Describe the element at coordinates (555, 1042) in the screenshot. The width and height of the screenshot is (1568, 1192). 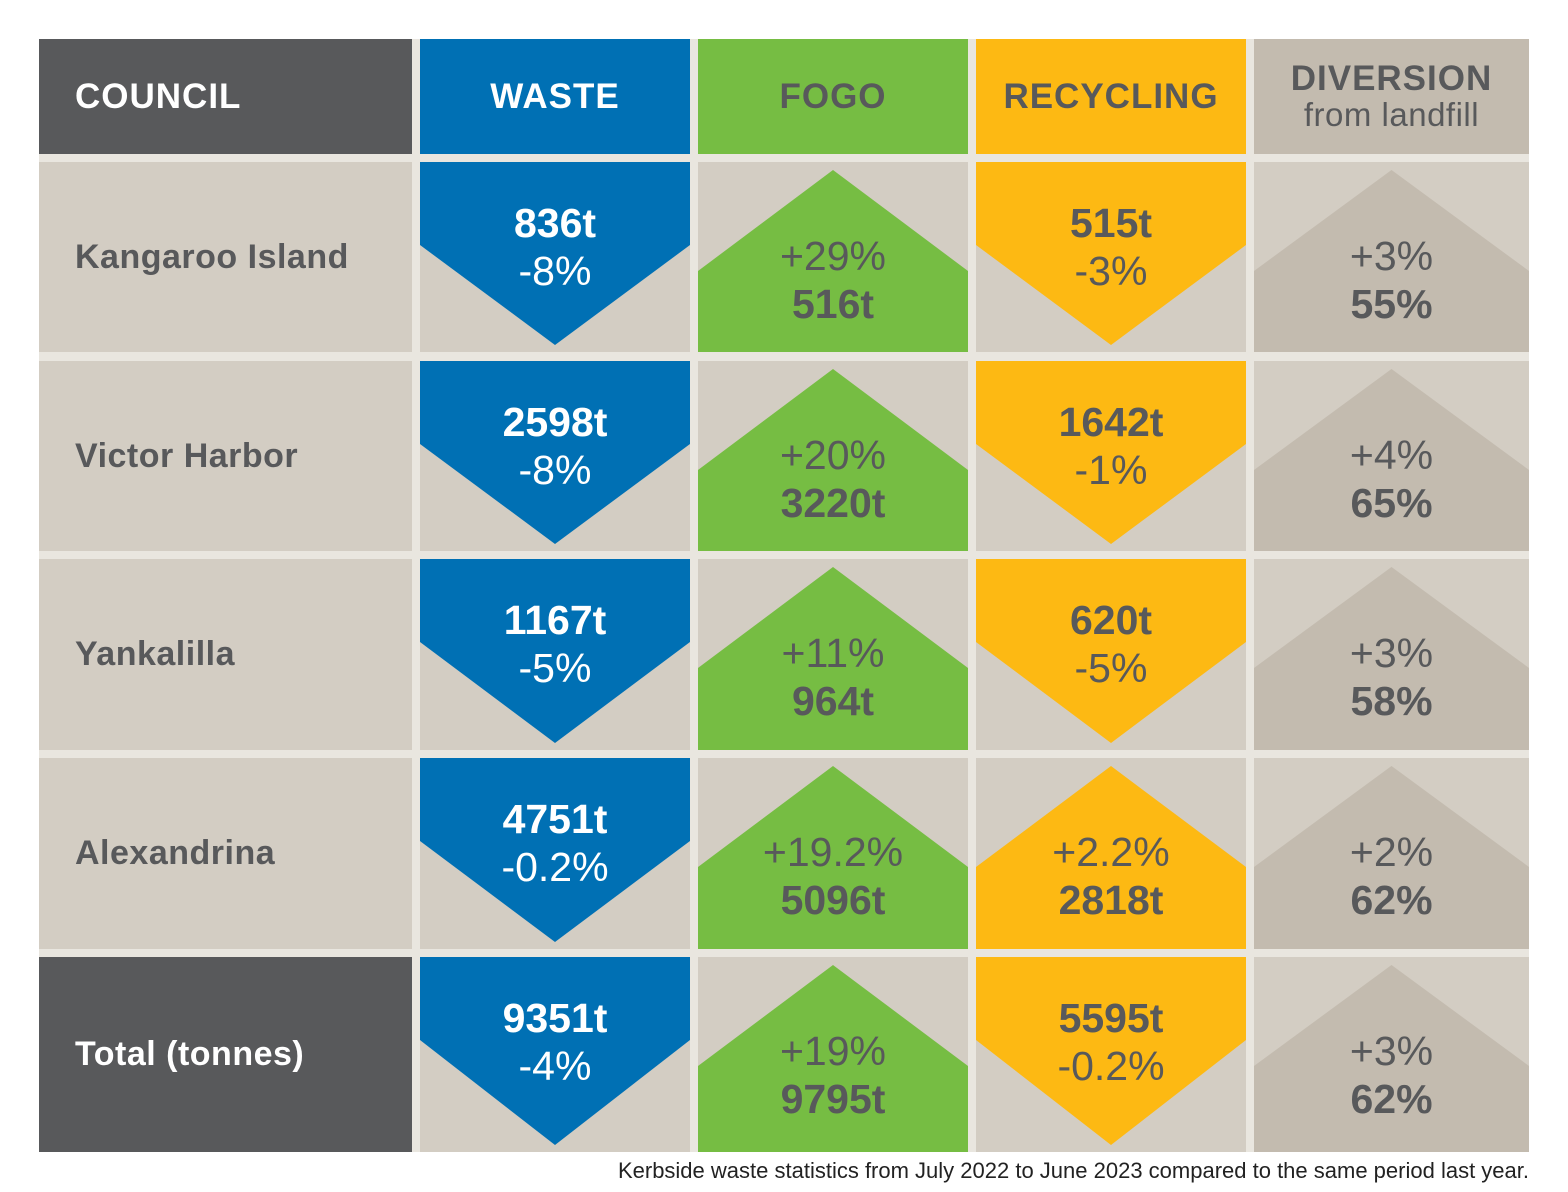
I see `waste-values: 9351t -4%` at that location.